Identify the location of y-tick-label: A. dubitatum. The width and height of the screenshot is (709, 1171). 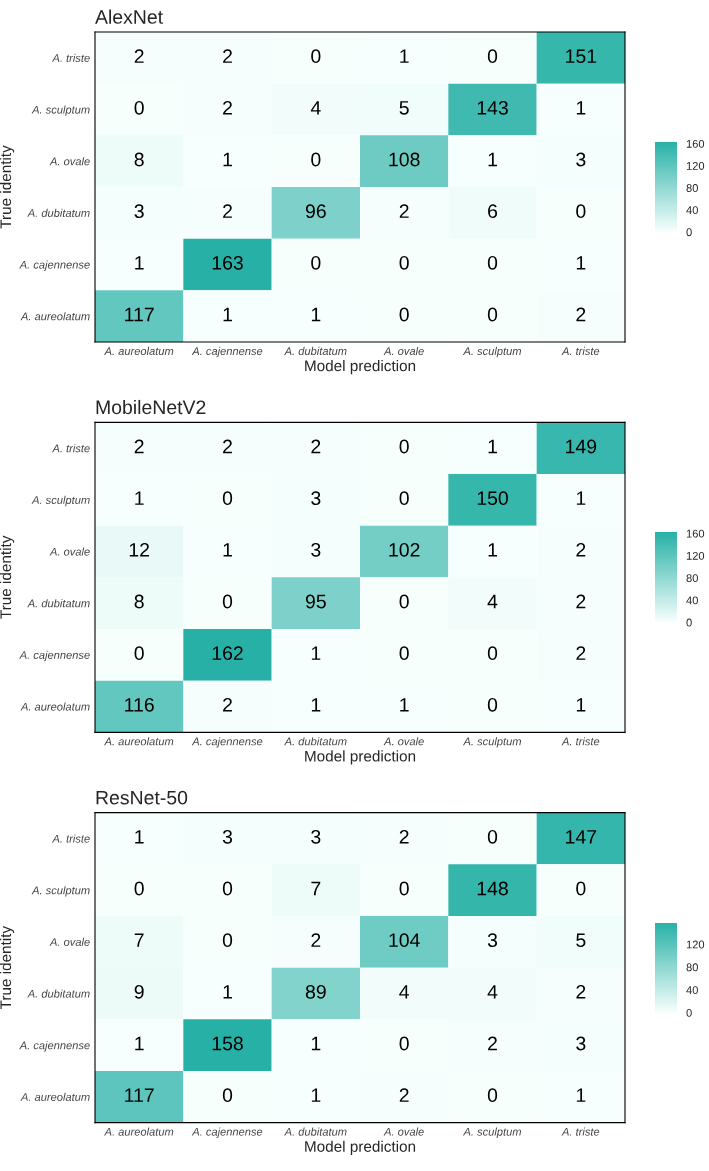
(58, 993).